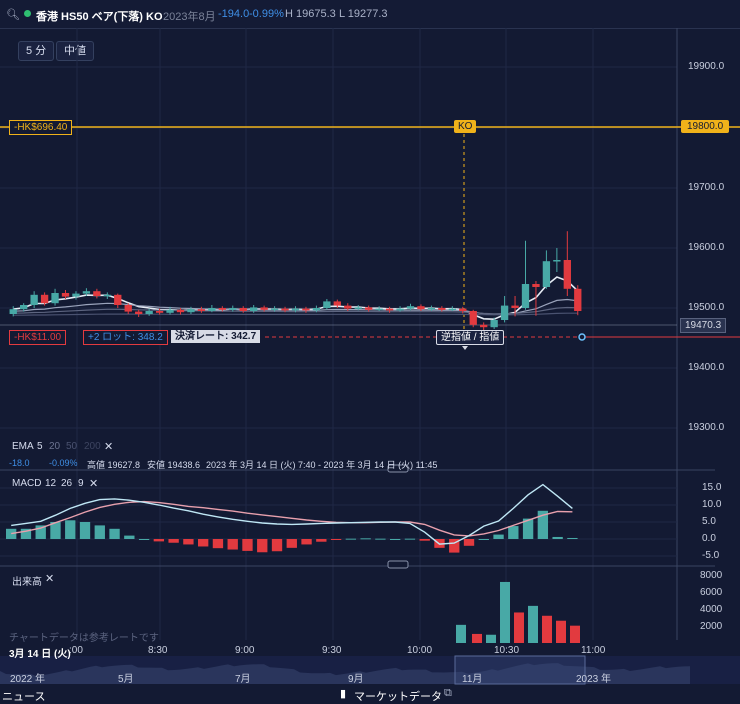 Image resolution: width=740 pixels, height=704 pixels. Describe the element at coordinates (125, 337) in the screenshot. I see `position-lots-label: +2 ロット: 348.2` at that location.